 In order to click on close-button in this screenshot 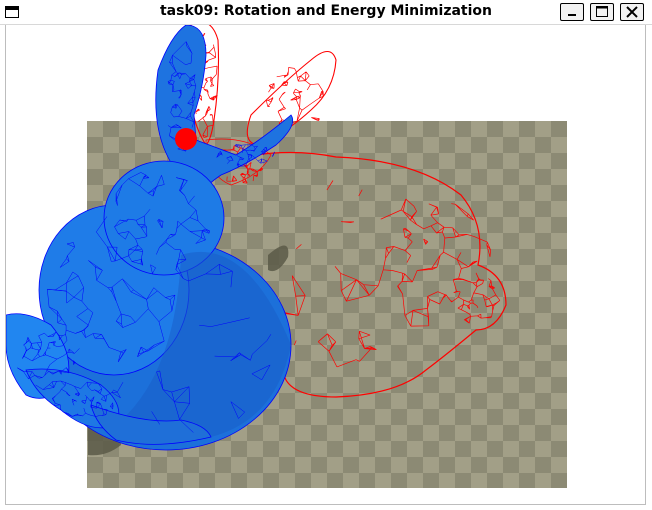, I will do `click(632, 12)`.